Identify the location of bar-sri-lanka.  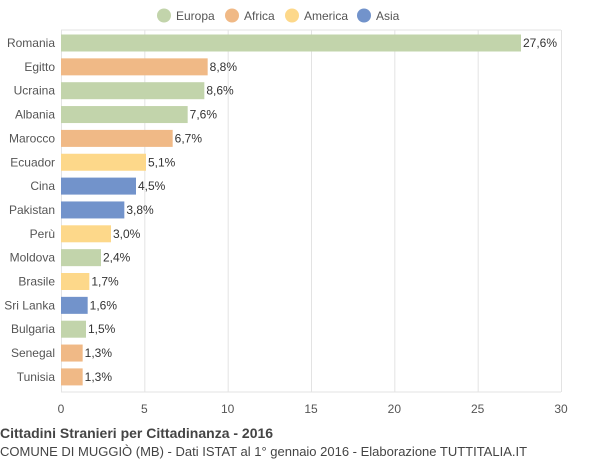
(74, 305).